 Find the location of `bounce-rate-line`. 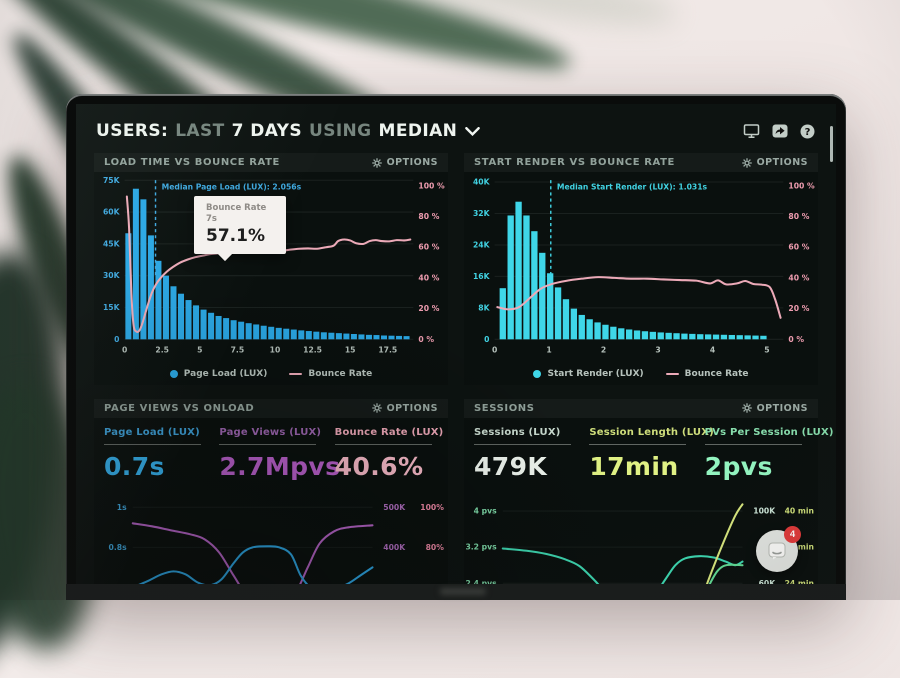

bounce-rate-line is located at coordinates (639, 297).